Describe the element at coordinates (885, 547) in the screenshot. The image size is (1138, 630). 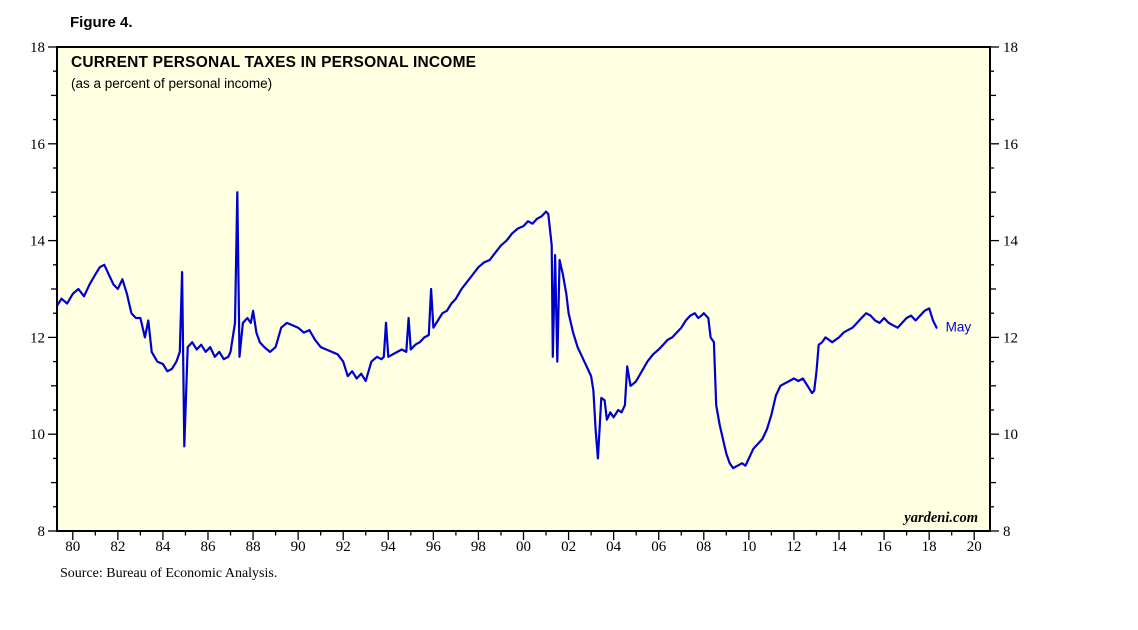
I see `x-axis-label: 16` at that location.